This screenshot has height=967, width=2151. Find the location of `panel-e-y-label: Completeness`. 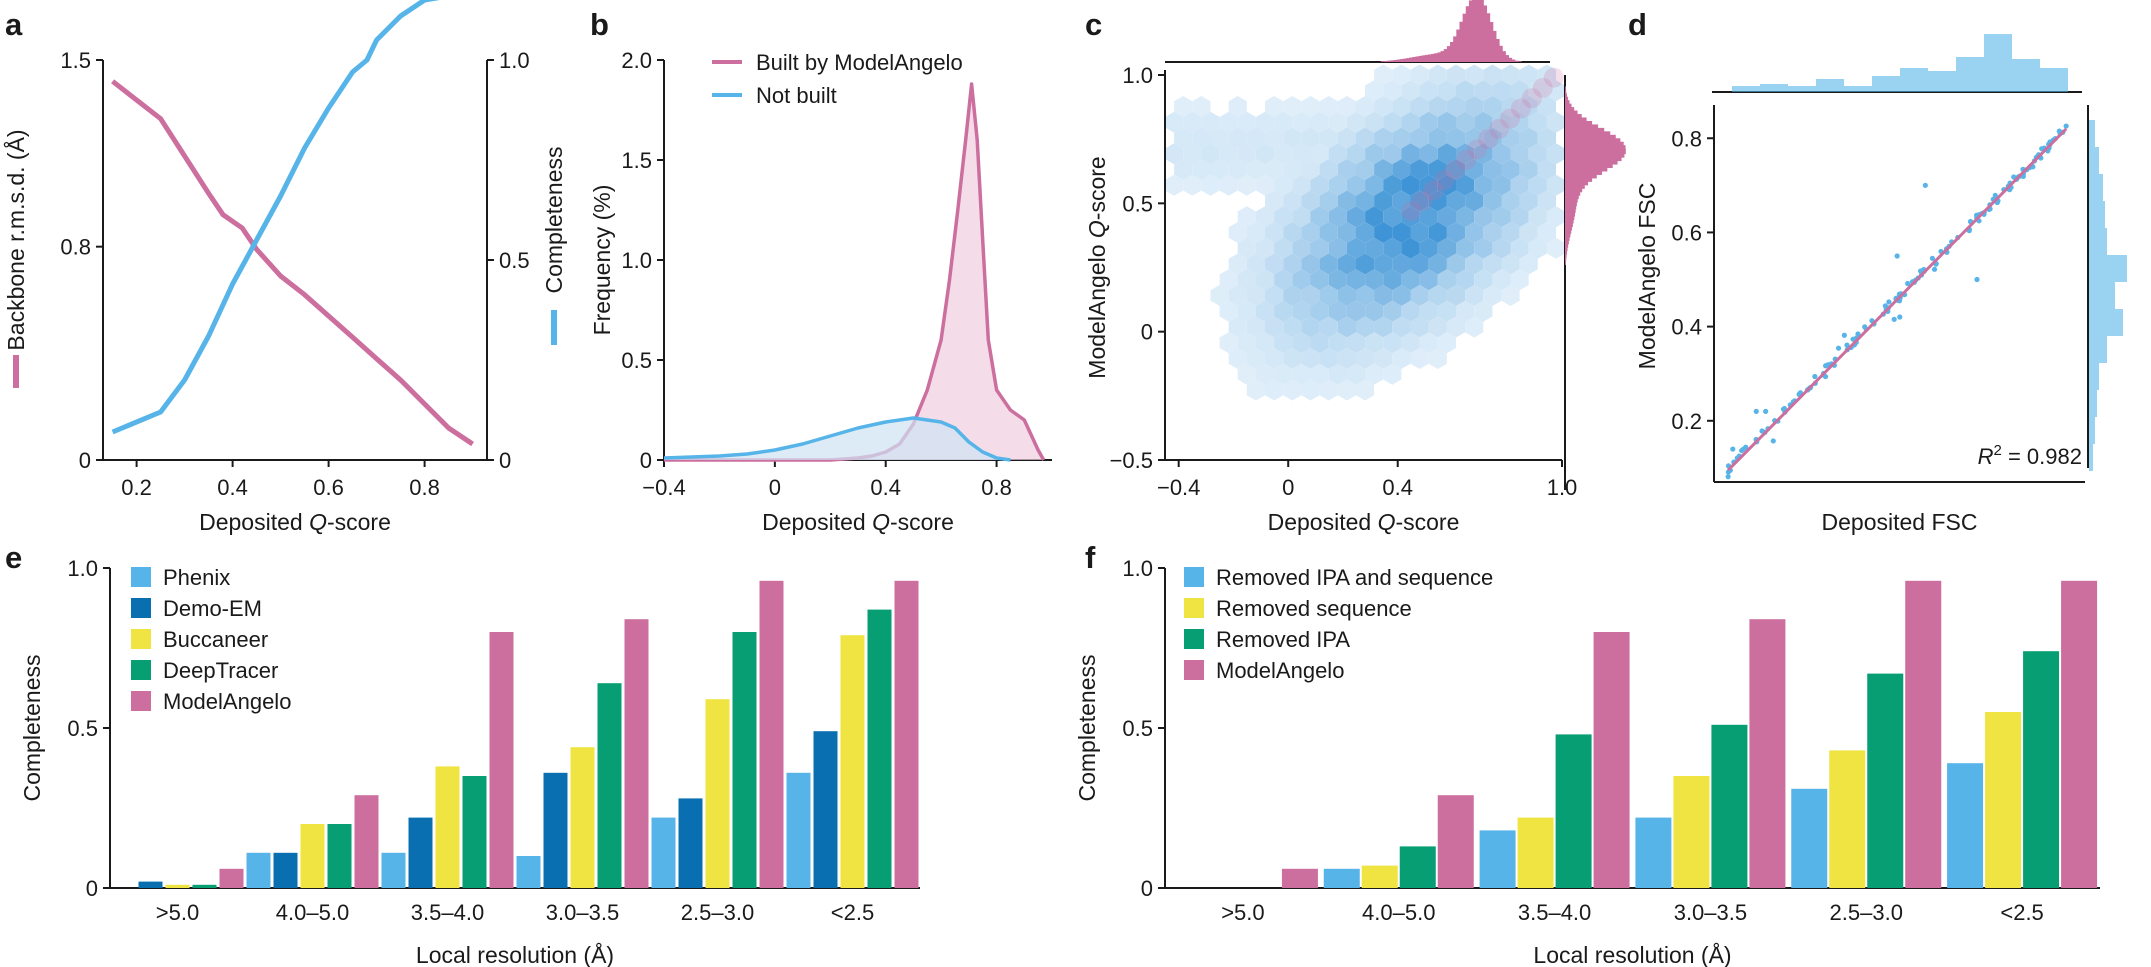

panel-e-y-label: Completeness is located at coordinates (32, 727).